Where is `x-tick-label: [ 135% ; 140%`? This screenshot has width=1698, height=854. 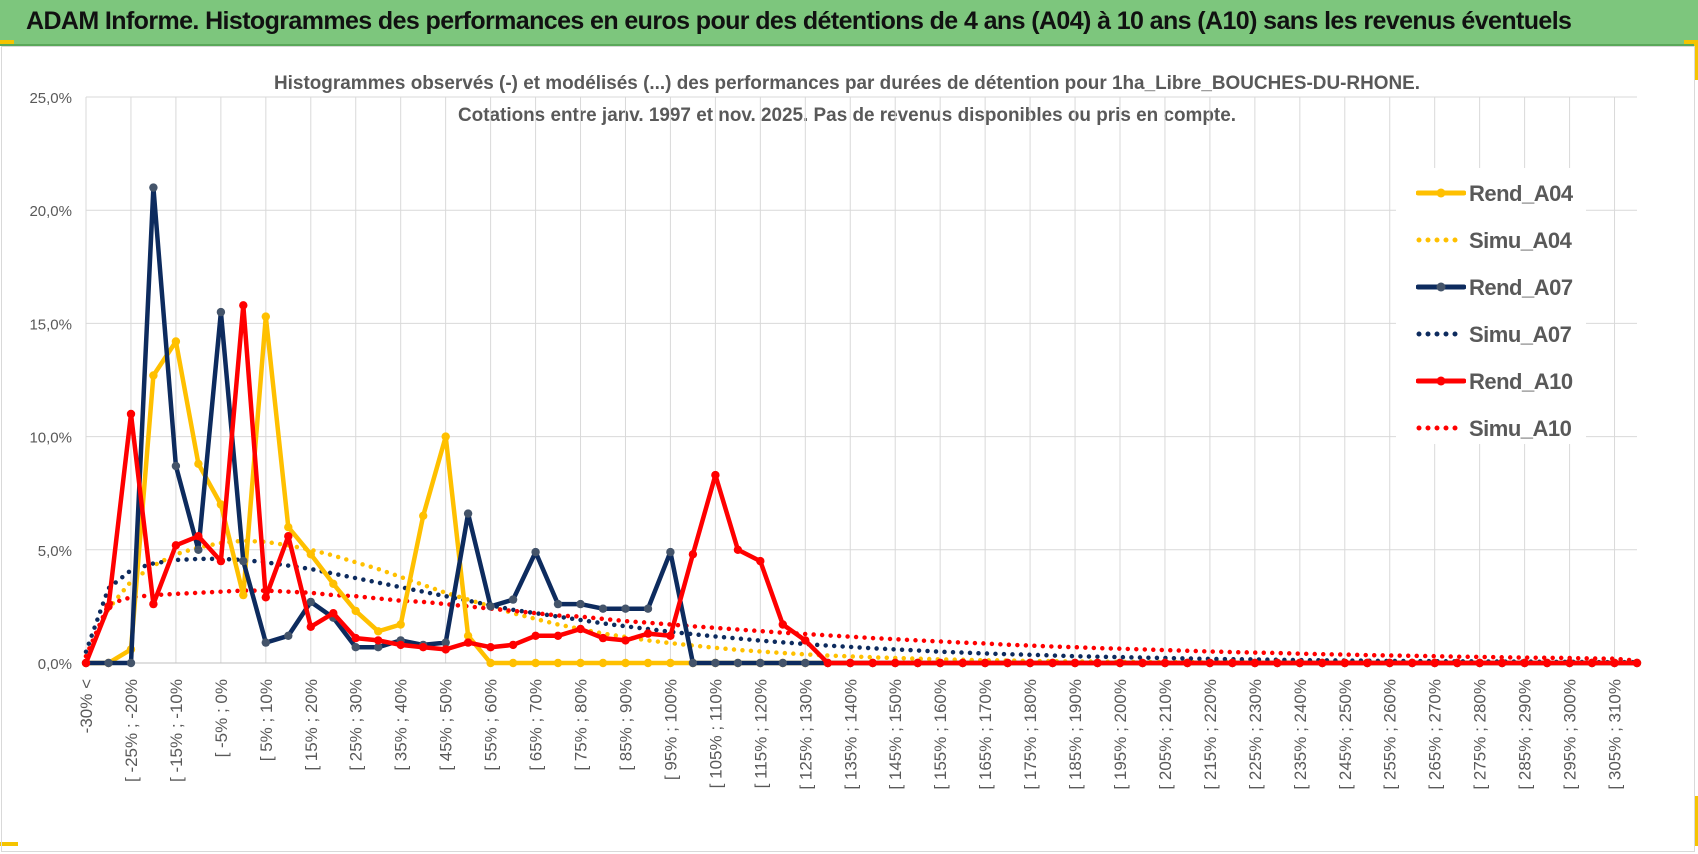
x-tick-label: [ 135% ; 140% is located at coordinates (850, 734).